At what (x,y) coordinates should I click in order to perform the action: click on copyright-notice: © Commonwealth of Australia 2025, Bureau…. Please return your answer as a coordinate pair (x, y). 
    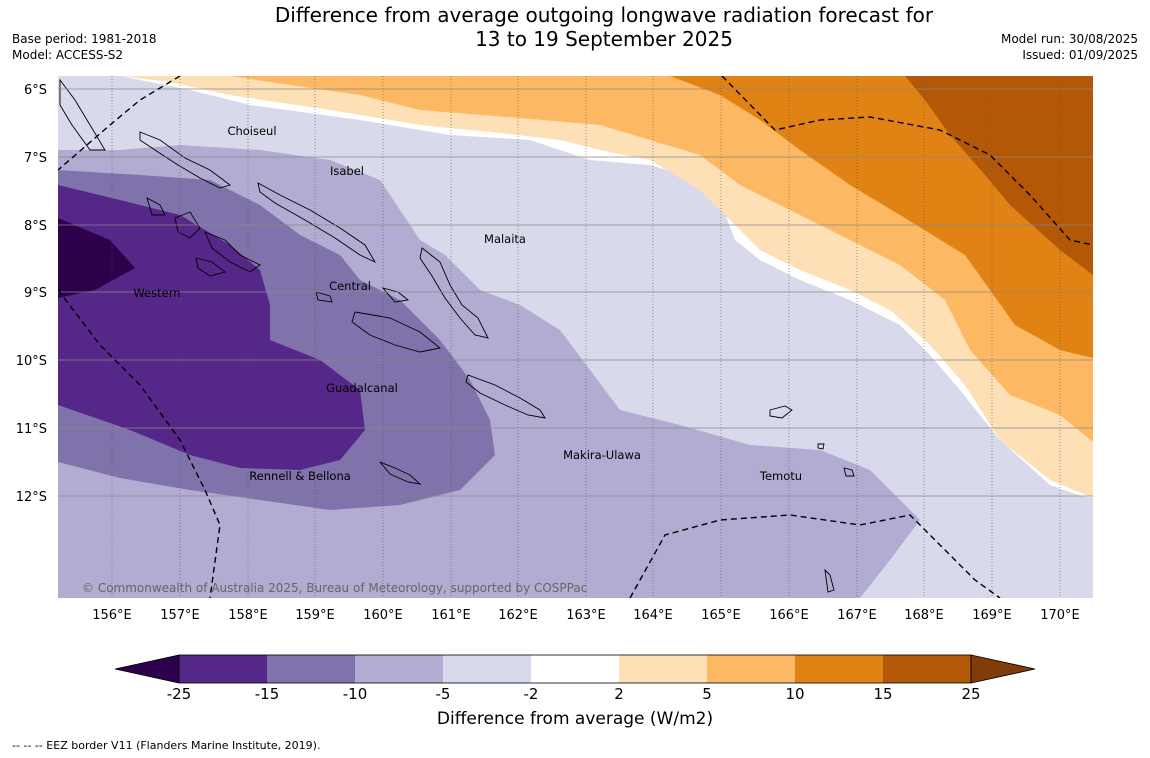
    Looking at the image, I should click on (334, 588).